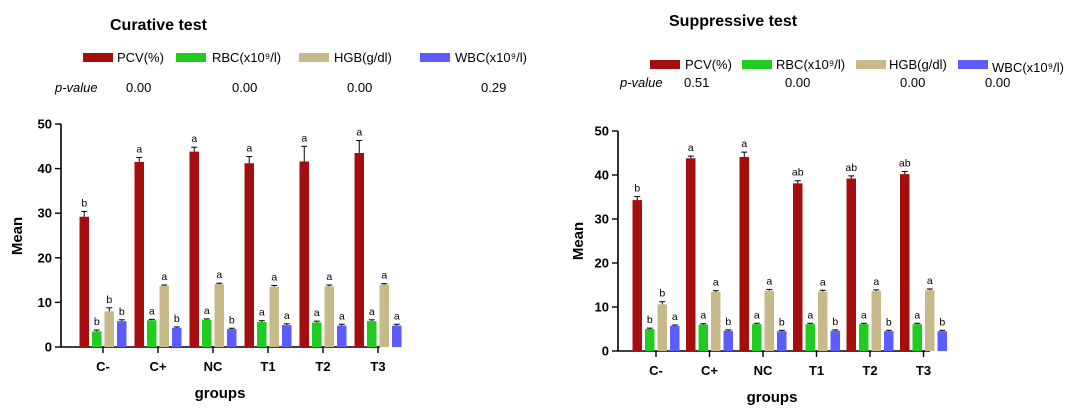 Image resolution: width=1081 pixels, height=417 pixels. What do you see at coordinates (305, 57) in the screenshot?
I see `legend: PCV(%) RBC(x10⁹/l) HGB(g/dl) WBC(x10⁹/l)` at bounding box center [305, 57].